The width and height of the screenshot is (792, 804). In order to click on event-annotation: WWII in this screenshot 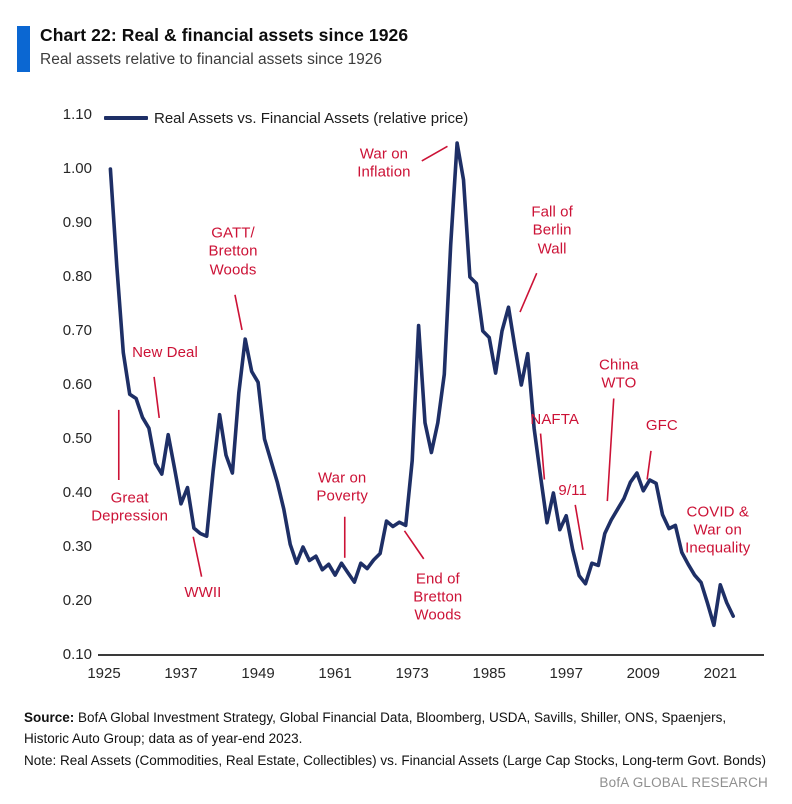, I will do `click(203, 592)`.